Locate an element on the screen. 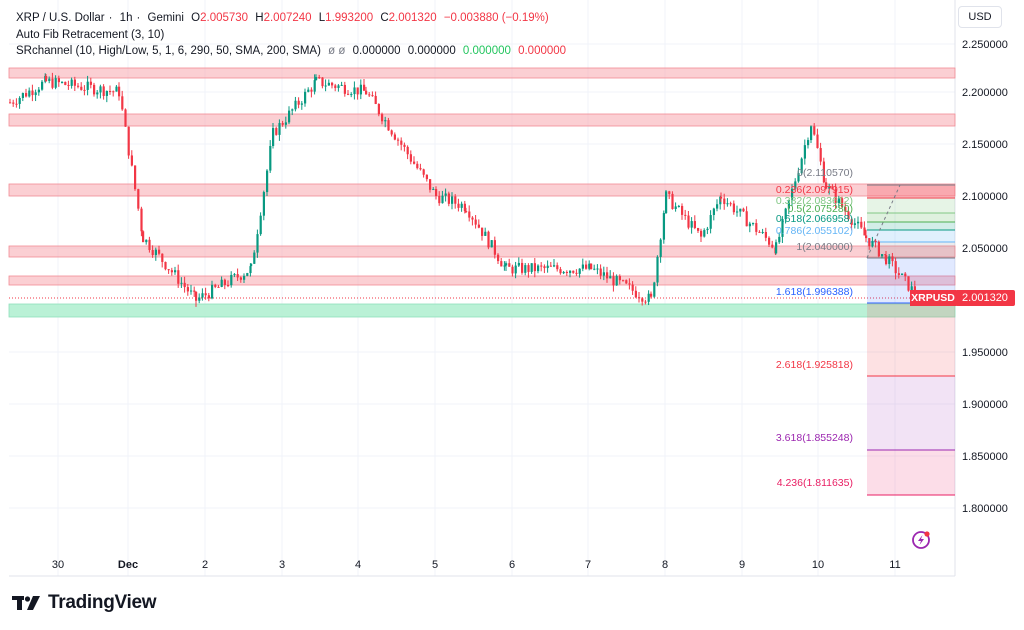 The height and width of the screenshot is (630, 1024). symbol-title: XRP / U.S. Dollar is located at coordinates (60, 18).